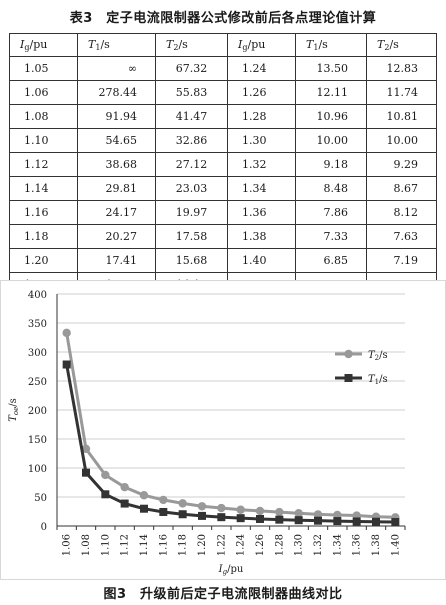  What do you see at coordinates (331, 236) in the screenshot?
I see `table-cell: 7.33` at bounding box center [331, 236].